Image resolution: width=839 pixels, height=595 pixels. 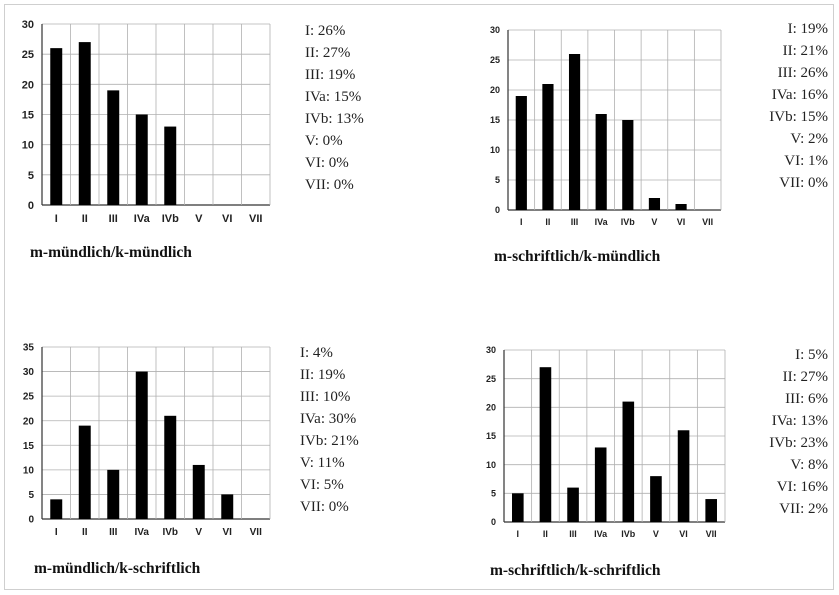 What do you see at coordinates (325, 397) in the screenshot?
I see `percent-label: III: 10%` at bounding box center [325, 397].